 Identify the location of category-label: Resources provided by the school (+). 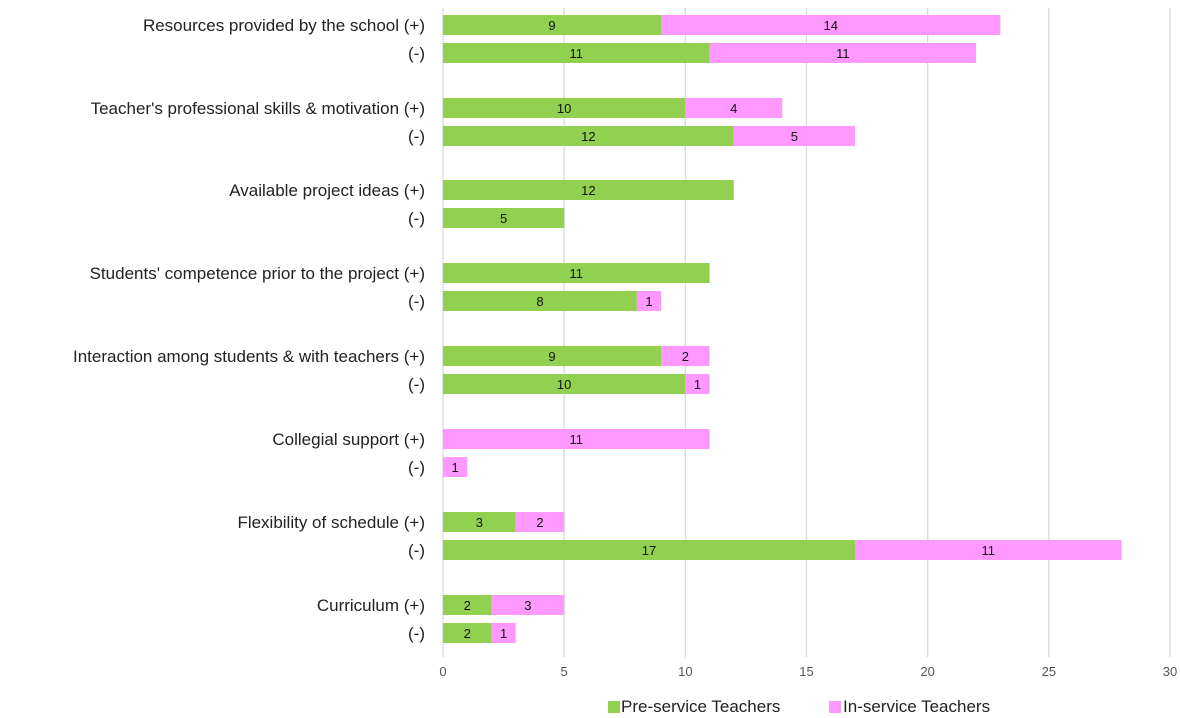
(284, 25).